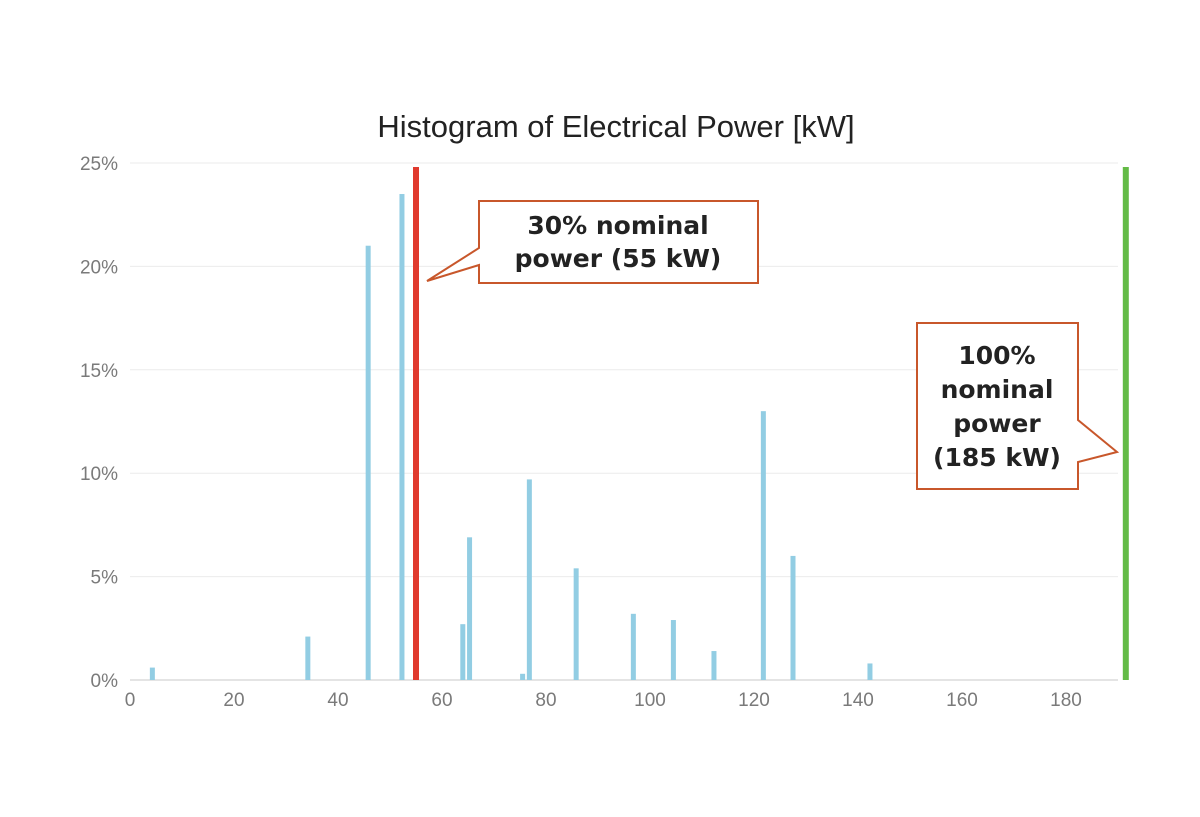 This screenshot has height=817, width=1200. What do you see at coordinates (545, 700) in the screenshot?
I see `x-tick-label: 80` at bounding box center [545, 700].